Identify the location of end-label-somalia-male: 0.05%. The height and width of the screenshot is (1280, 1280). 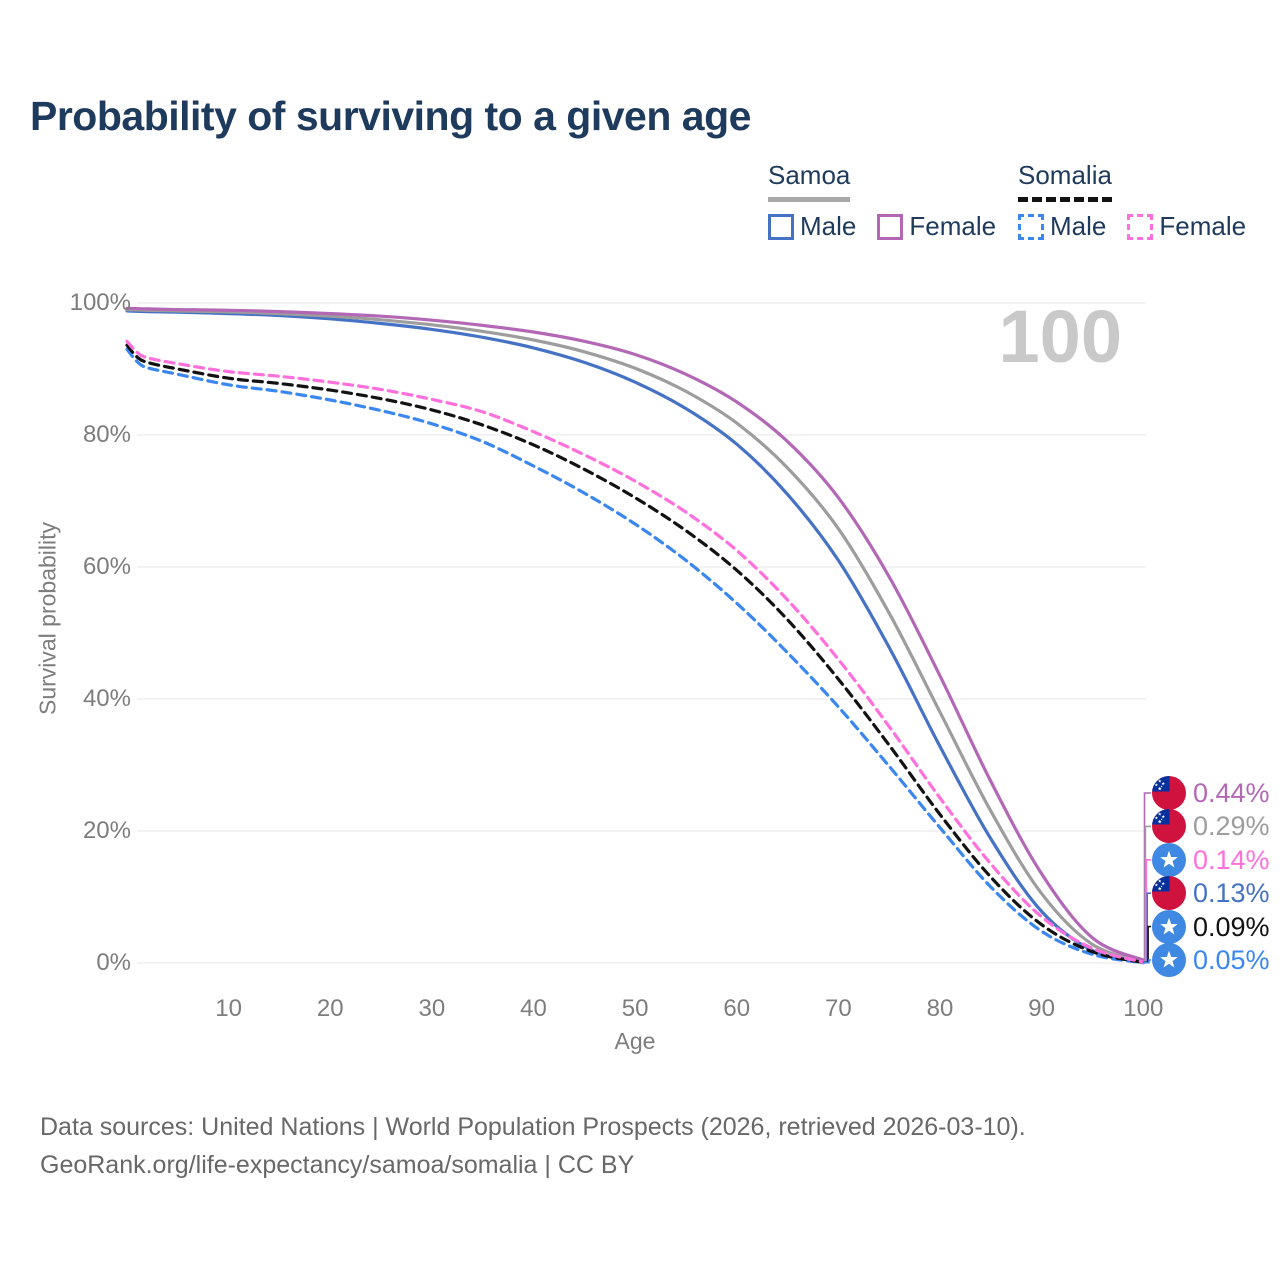
(1211, 960).